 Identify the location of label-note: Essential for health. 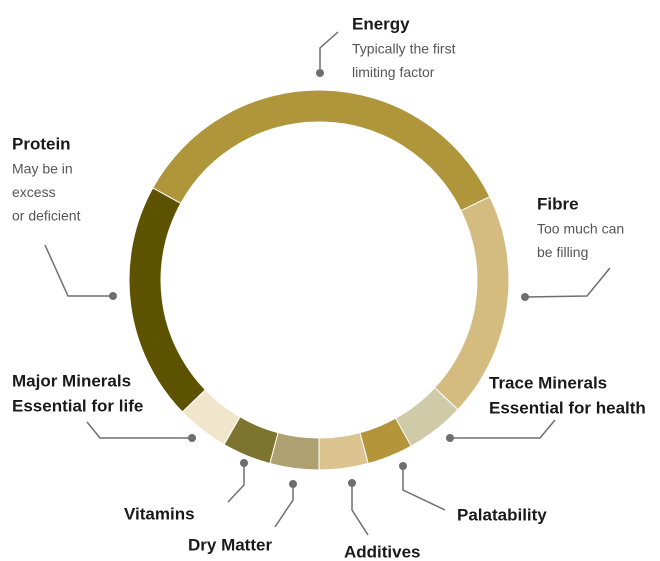
(567, 407).